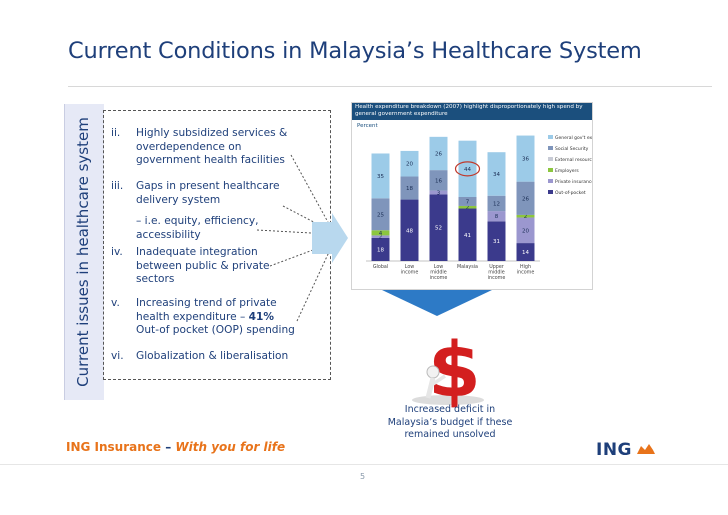 The image size is (728, 515). Describe the element at coordinates (448, 369) in the screenshot. I see `dollar-icon: $` at that location.